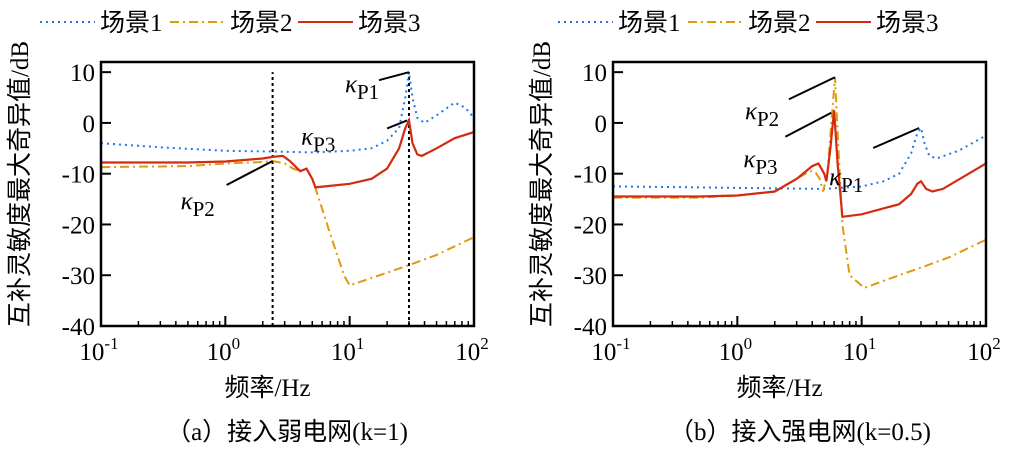 The image size is (1021, 453). What do you see at coordinates (287, 432) in the screenshot?
I see `subplot-caption: （a）接入弱电网(k=1)` at bounding box center [287, 432].